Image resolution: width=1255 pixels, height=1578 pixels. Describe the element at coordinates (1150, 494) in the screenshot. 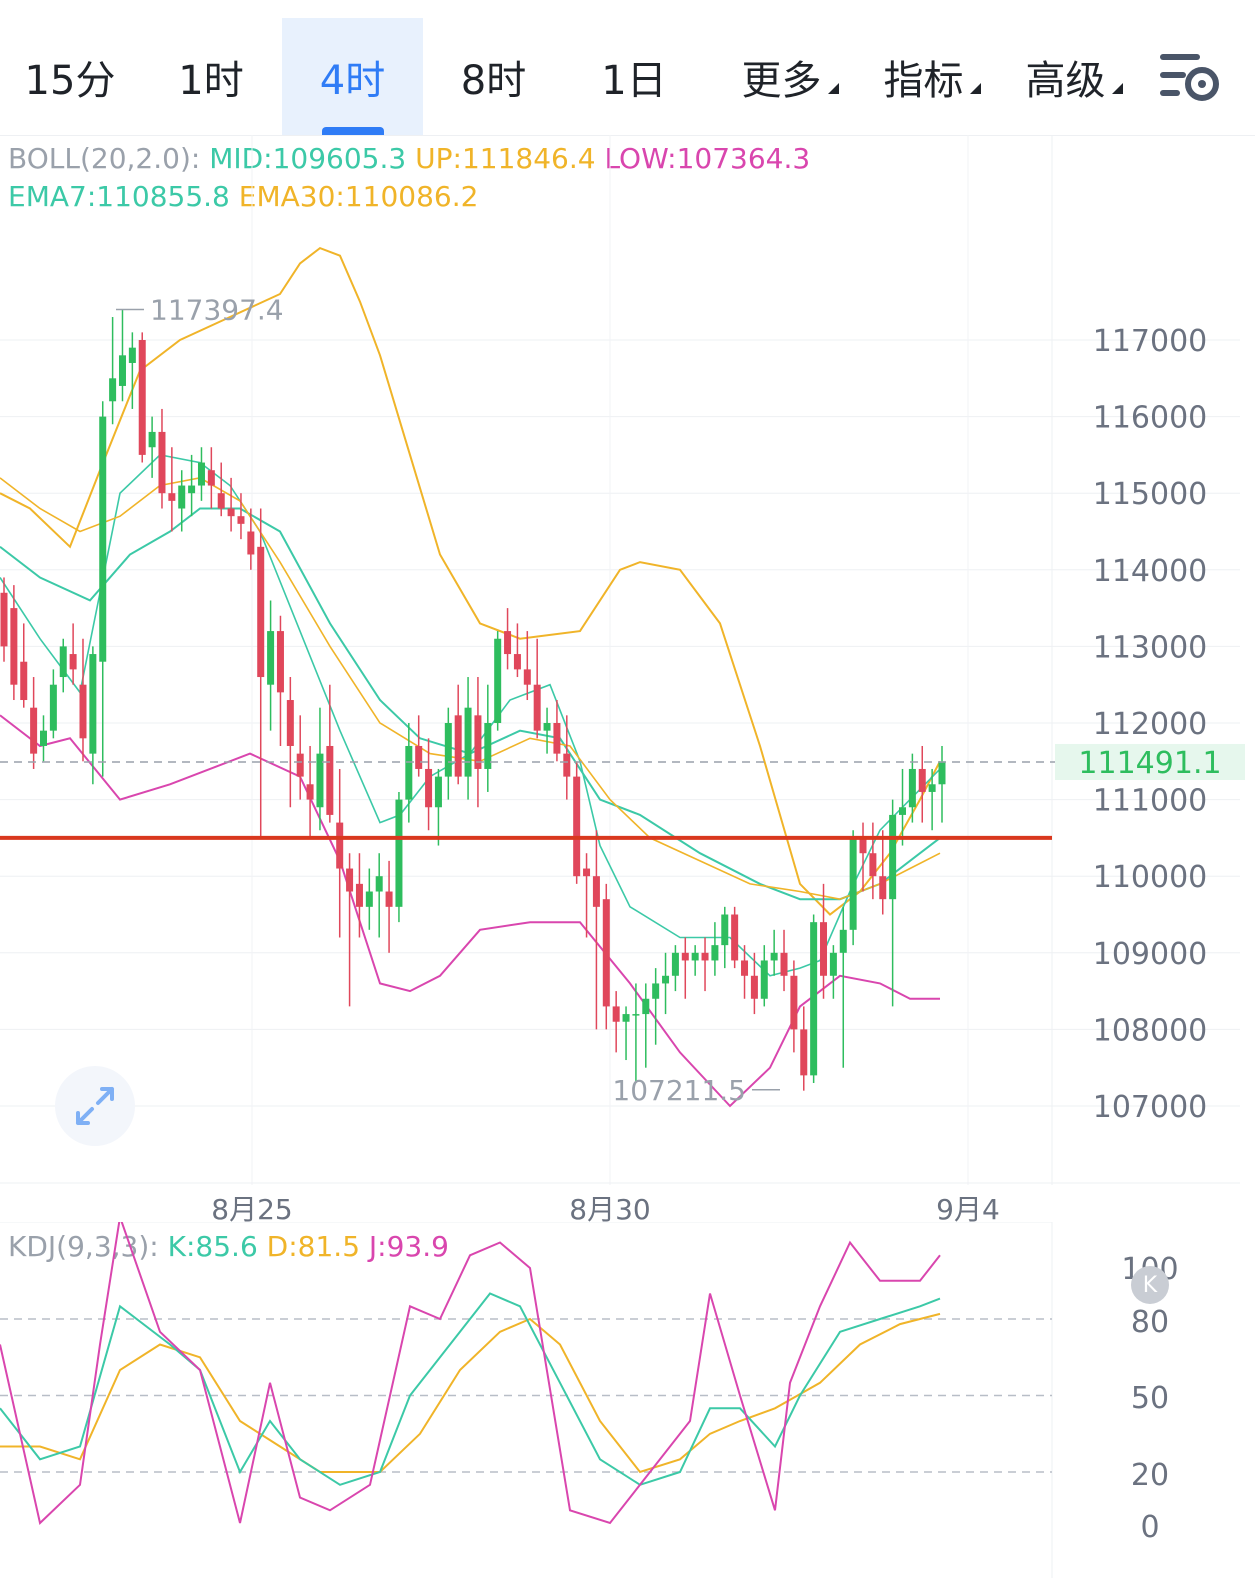

I see `price-tick-label-2: 115000` at that location.